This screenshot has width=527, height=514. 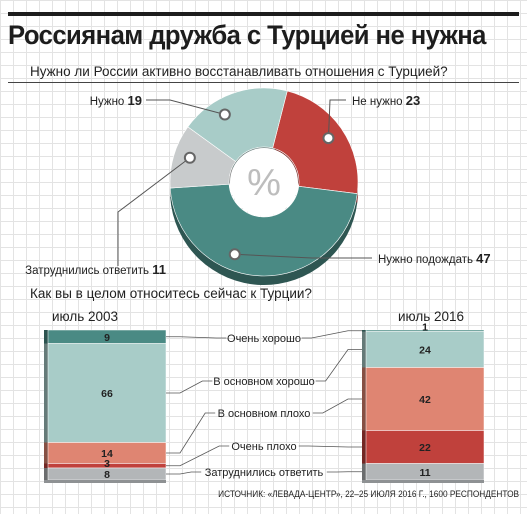 I want to click on pie-center-hole, so click(x=264, y=182).